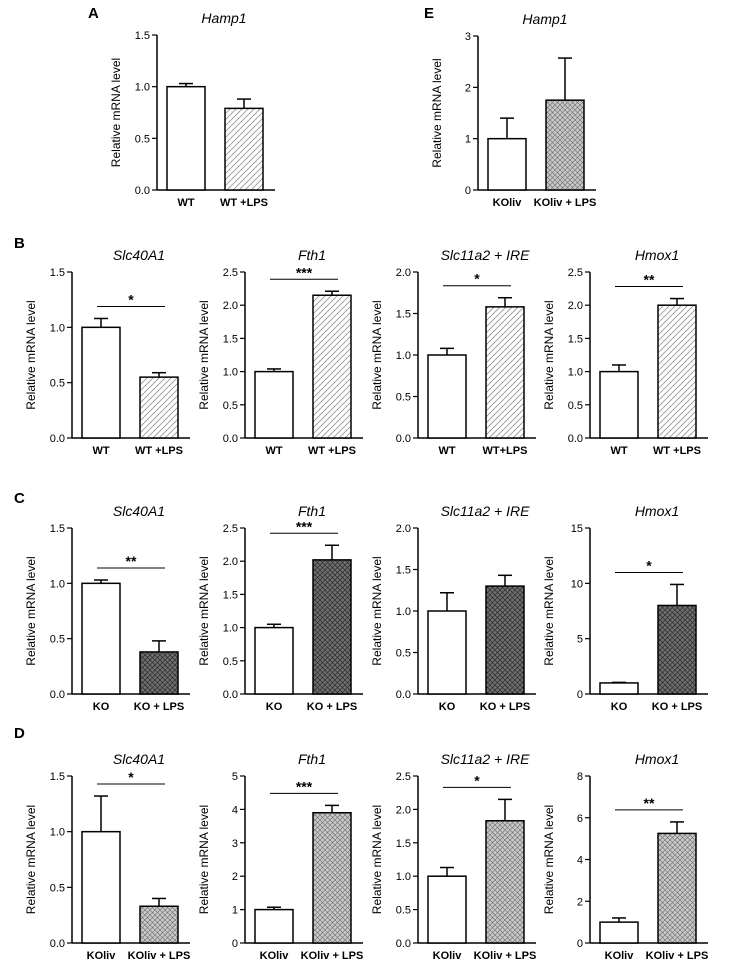  Describe the element at coordinates (230, 373) in the screenshot. I see `y-tick-label-b-fth1-2: 1.0` at that location.